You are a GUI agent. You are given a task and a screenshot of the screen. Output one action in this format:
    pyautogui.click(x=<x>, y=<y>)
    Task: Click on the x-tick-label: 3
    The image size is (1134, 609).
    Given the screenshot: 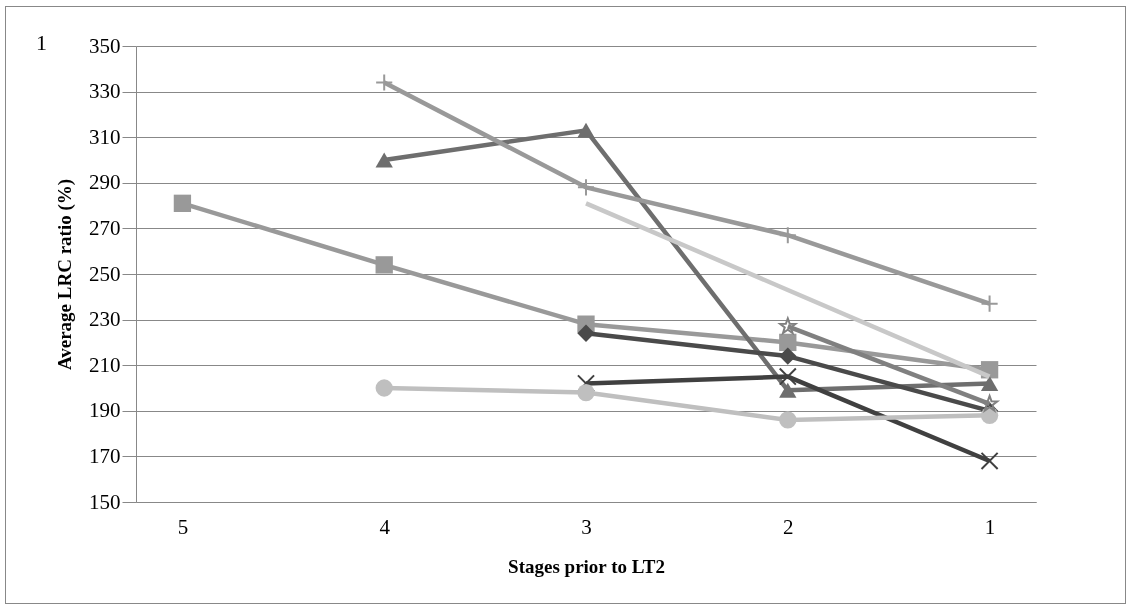 What is the action you would take?
    pyautogui.click(x=586, y=526)
    